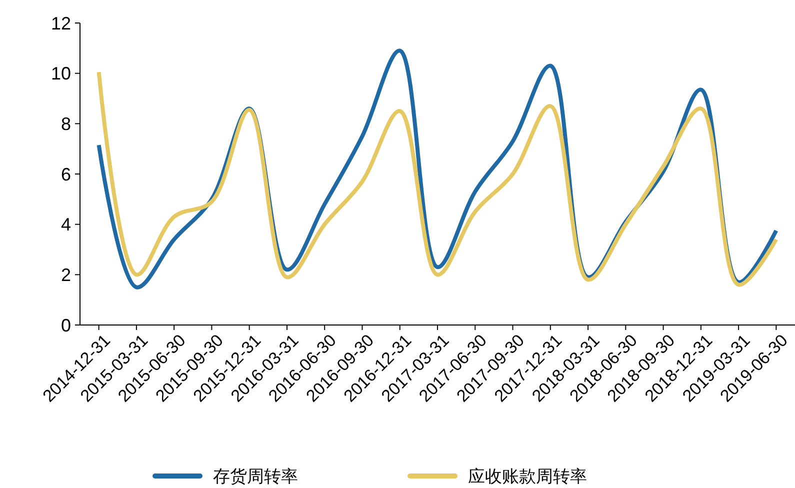 Image resolution: width=795 pixels, height=488 pixels. I want to click on y-tick-label: 0, so click(65, 325).